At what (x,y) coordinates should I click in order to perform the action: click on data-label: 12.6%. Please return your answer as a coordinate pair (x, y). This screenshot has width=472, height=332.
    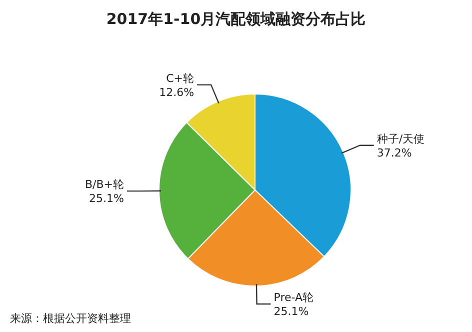
    Looking at the image, I should click on (176, 92).